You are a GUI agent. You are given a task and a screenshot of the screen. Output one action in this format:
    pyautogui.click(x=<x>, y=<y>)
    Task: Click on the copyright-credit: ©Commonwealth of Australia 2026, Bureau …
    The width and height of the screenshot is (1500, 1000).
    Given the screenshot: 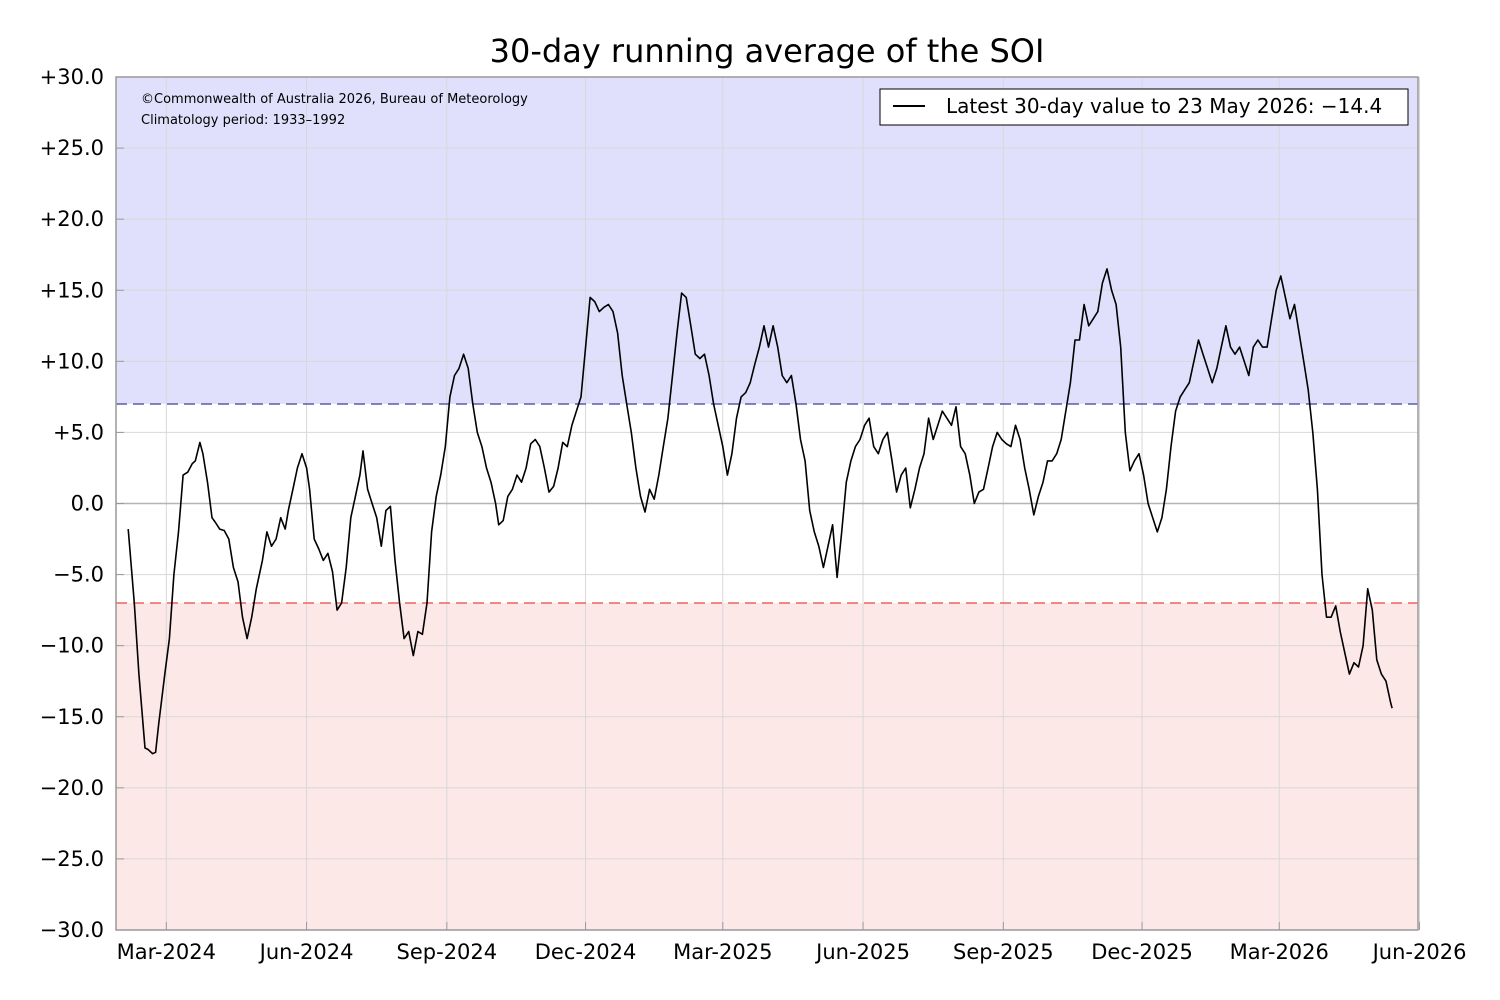 What is the action you would take?
    pyautogui.click(x=334, y=99)
    